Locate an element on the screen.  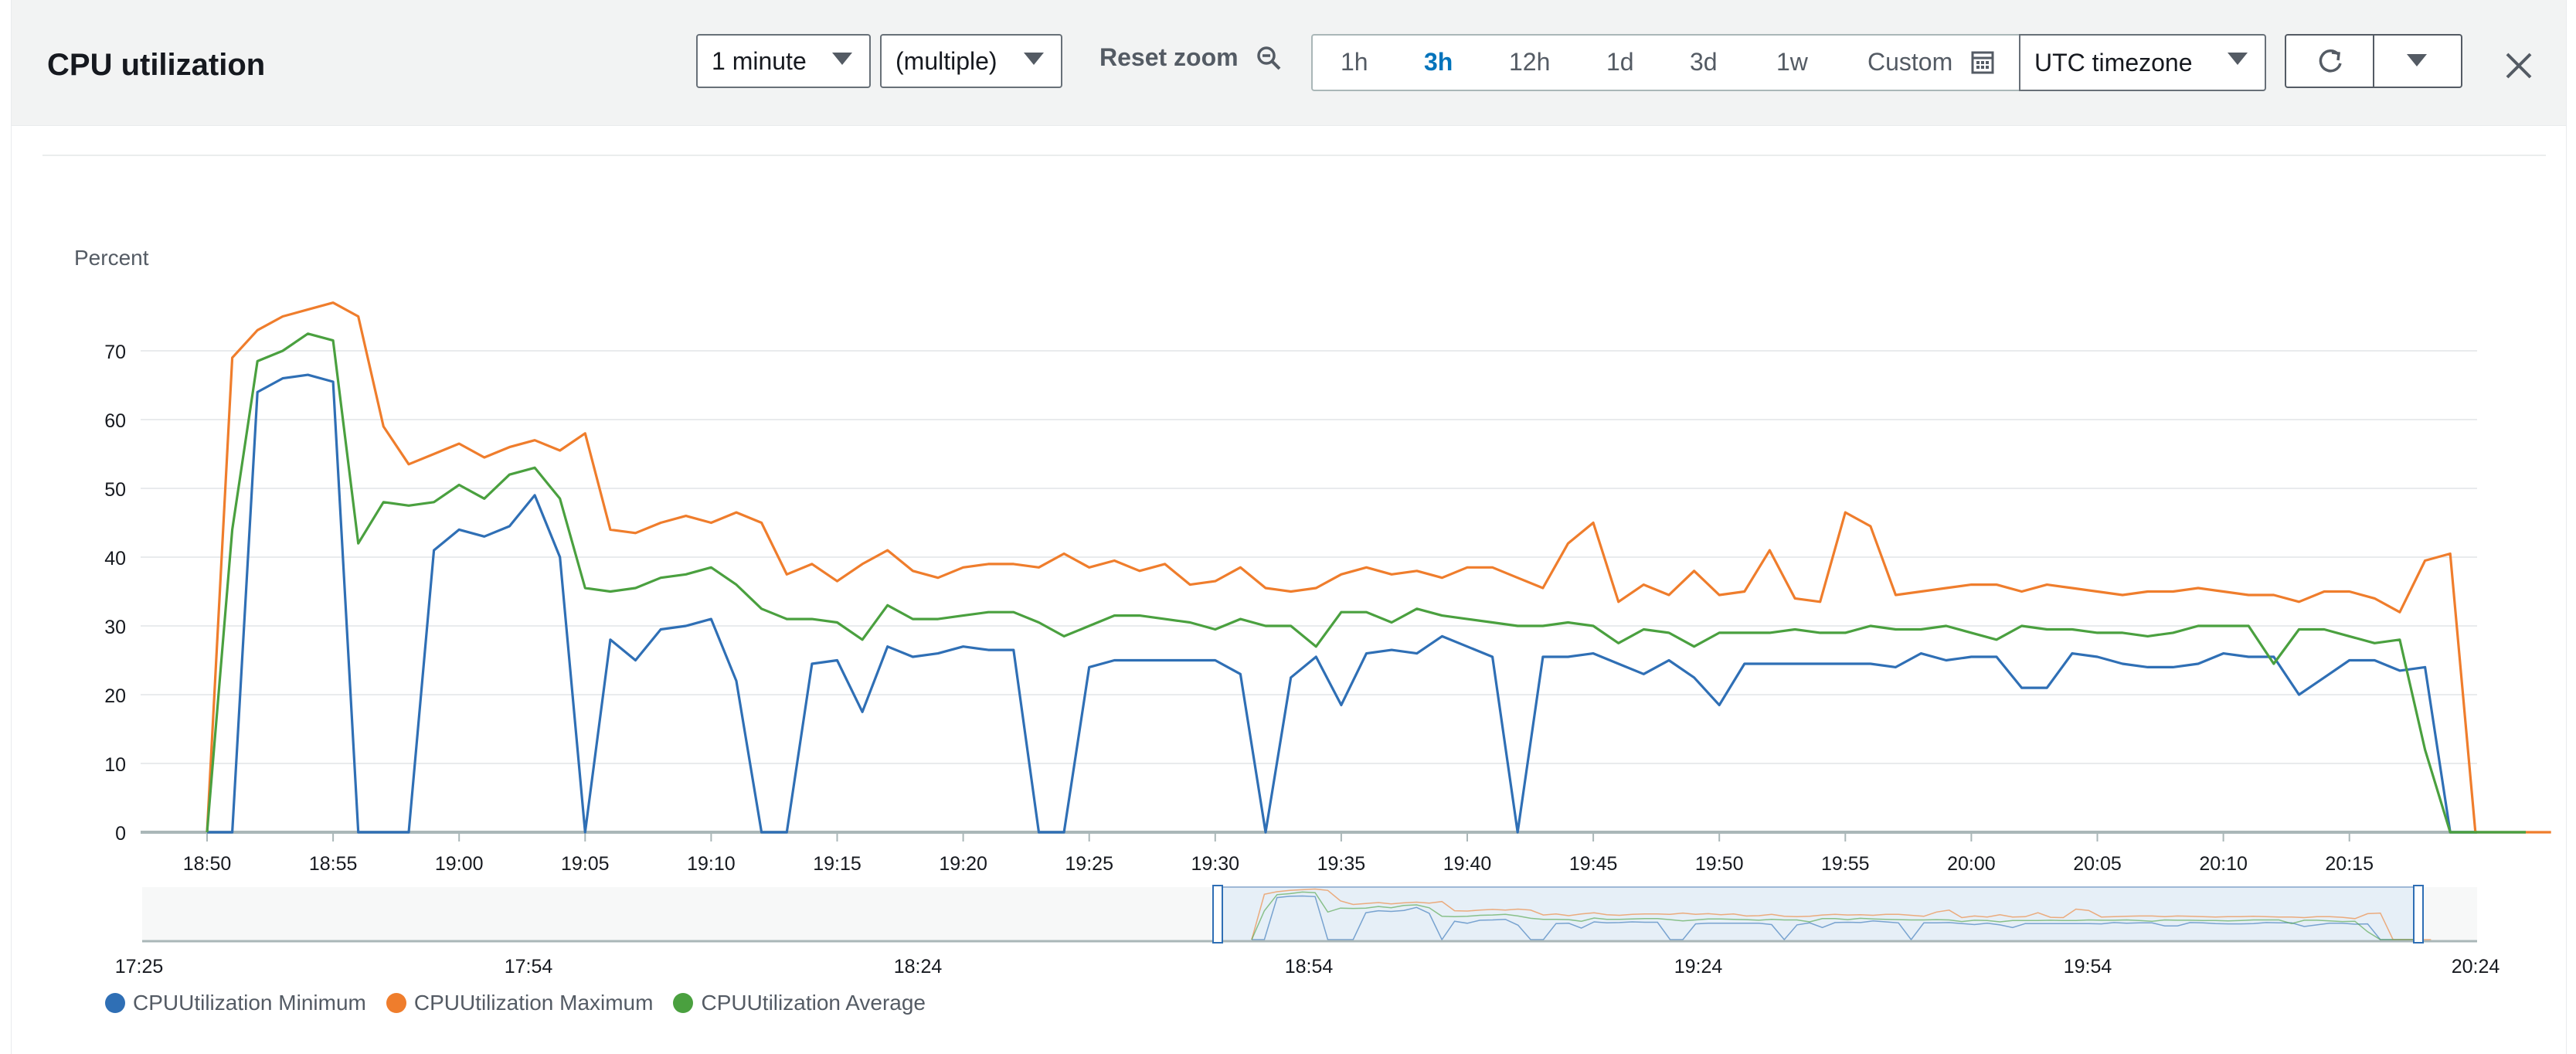
navigator-tick-label: 17:54 is located at coordinates (529, 967).